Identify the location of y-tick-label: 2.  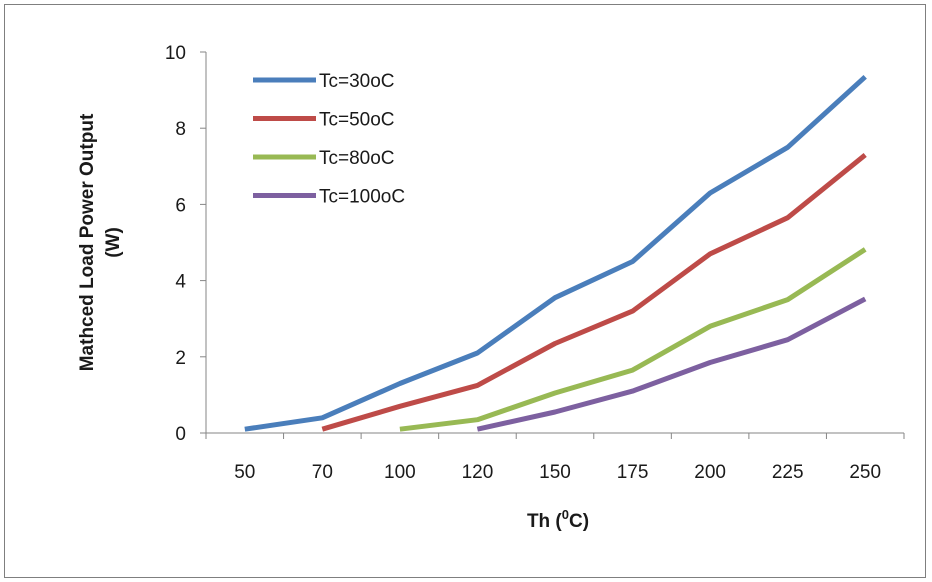
(180, 358).